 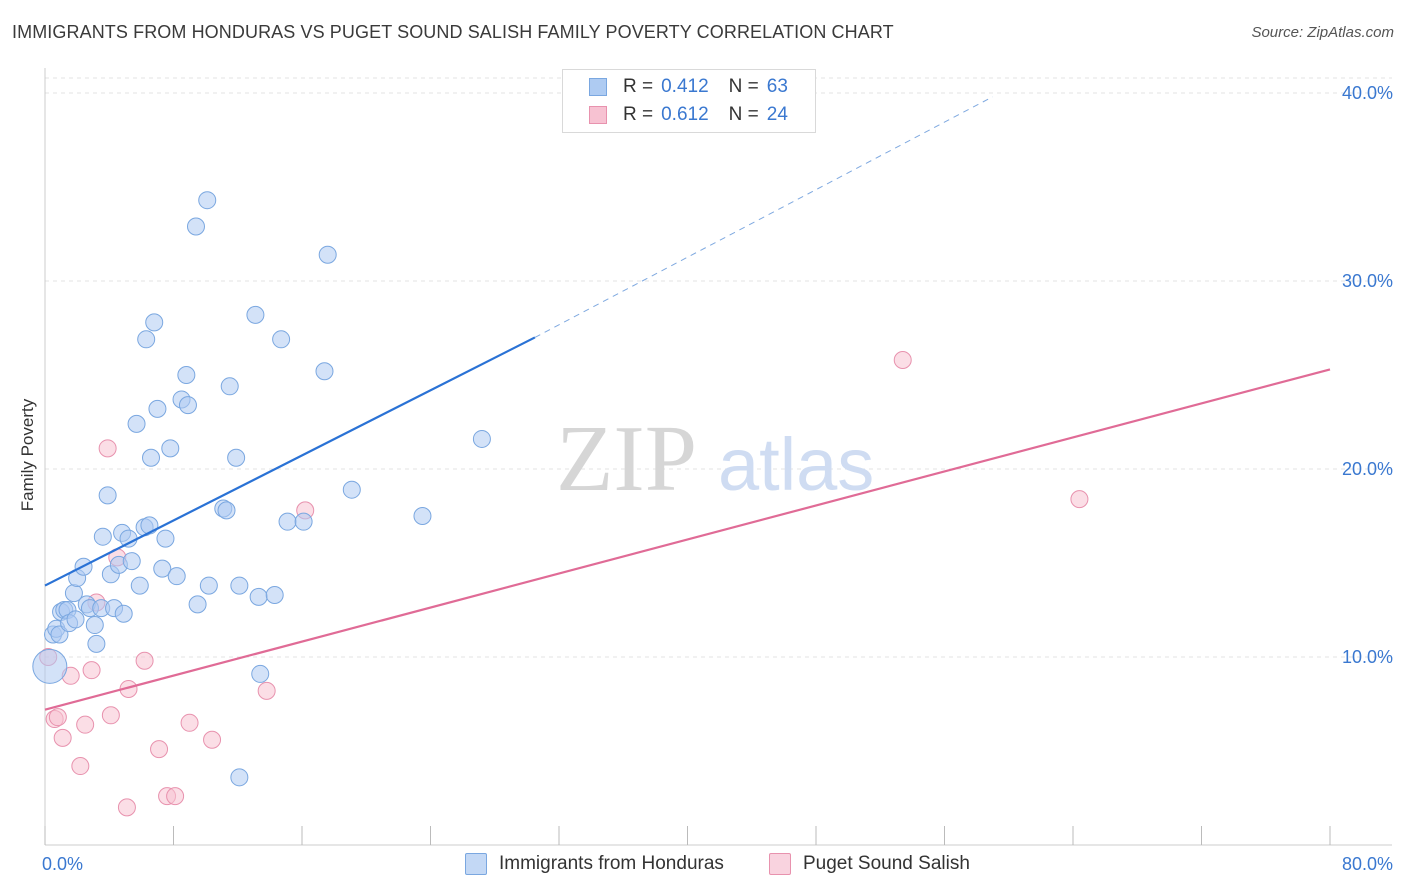 What do you see at coordinates (796, 464) in the screenshot?
I see `watermark-atlas: atlas` at bounding box center [796, 464].